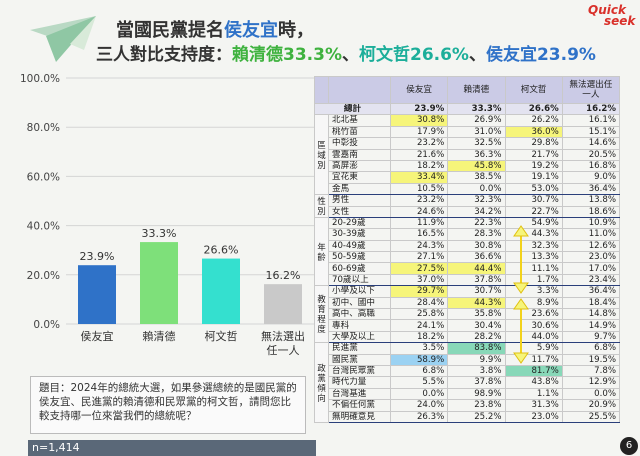 Image resolution: width=640 pixels, height=456 pixels. I want to click on group-label: 政黨傾向, so click(321, 382).